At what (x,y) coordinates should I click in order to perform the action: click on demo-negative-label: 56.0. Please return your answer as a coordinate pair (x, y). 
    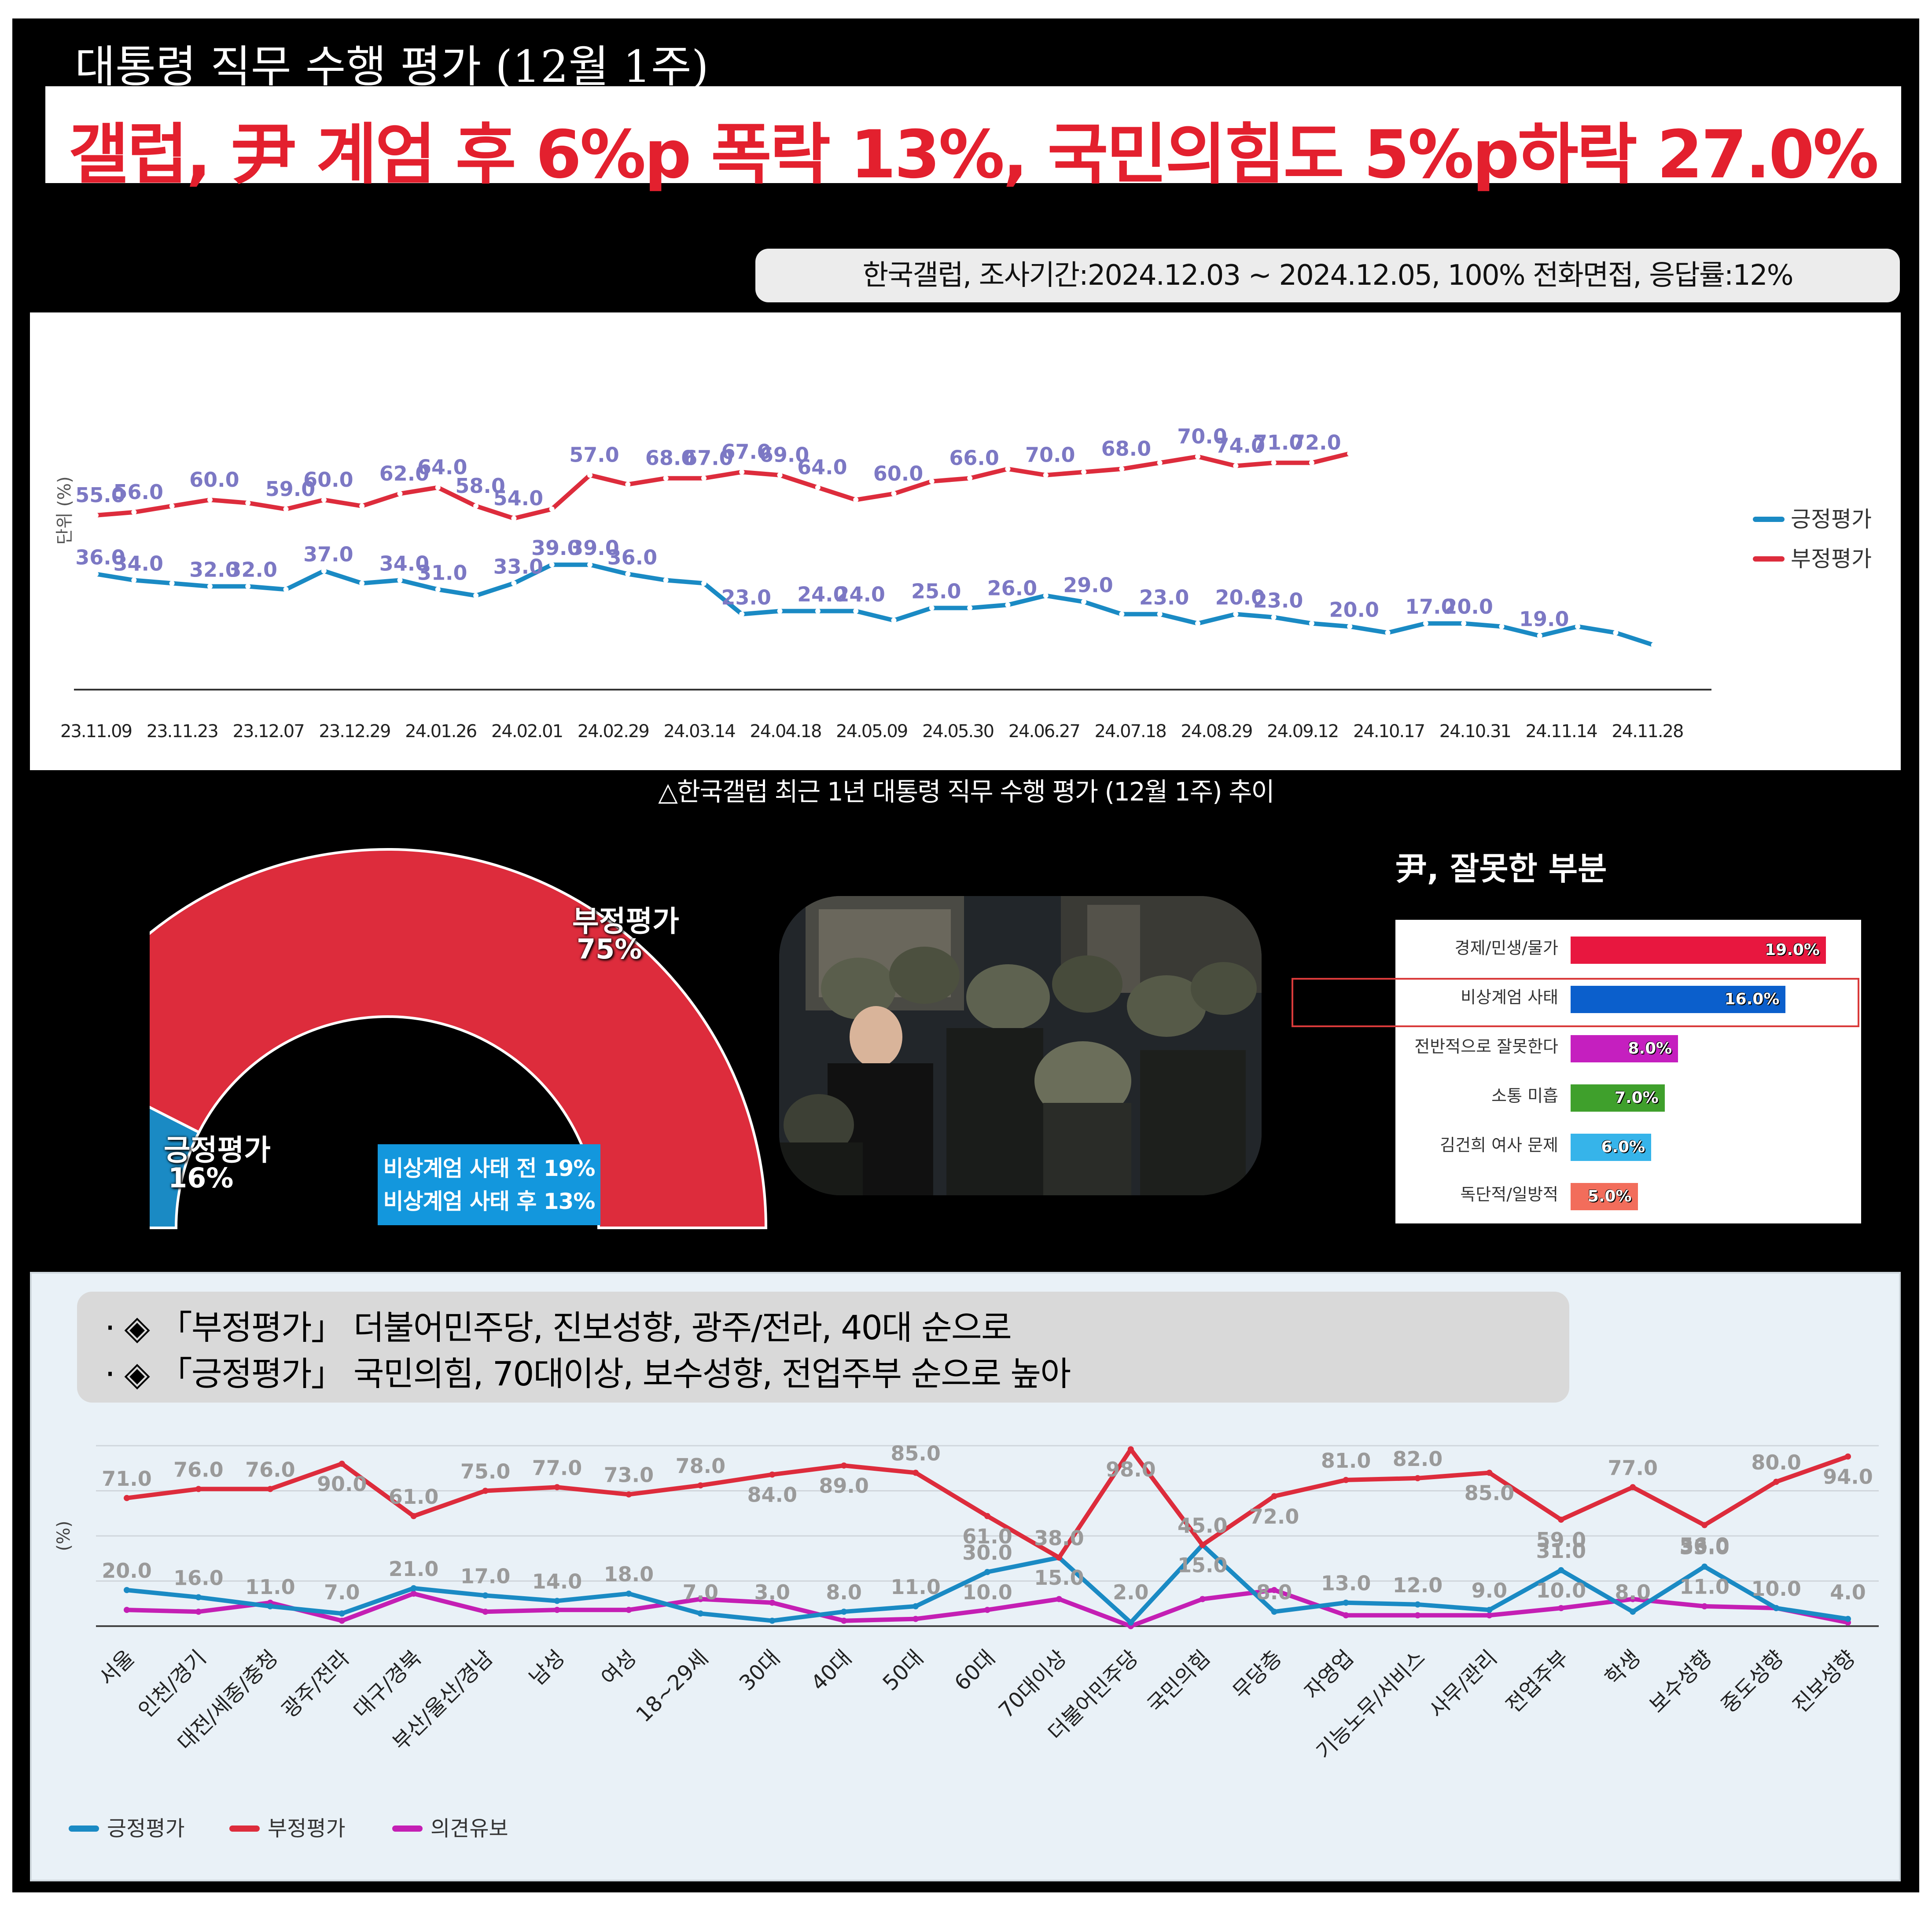
    Looking at the image, I should click on (1704, 1545).